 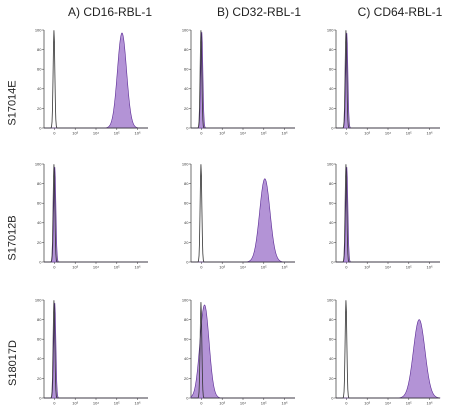 I want to click on row-label-s17012b: S17012B, so click(x=13, y=238).